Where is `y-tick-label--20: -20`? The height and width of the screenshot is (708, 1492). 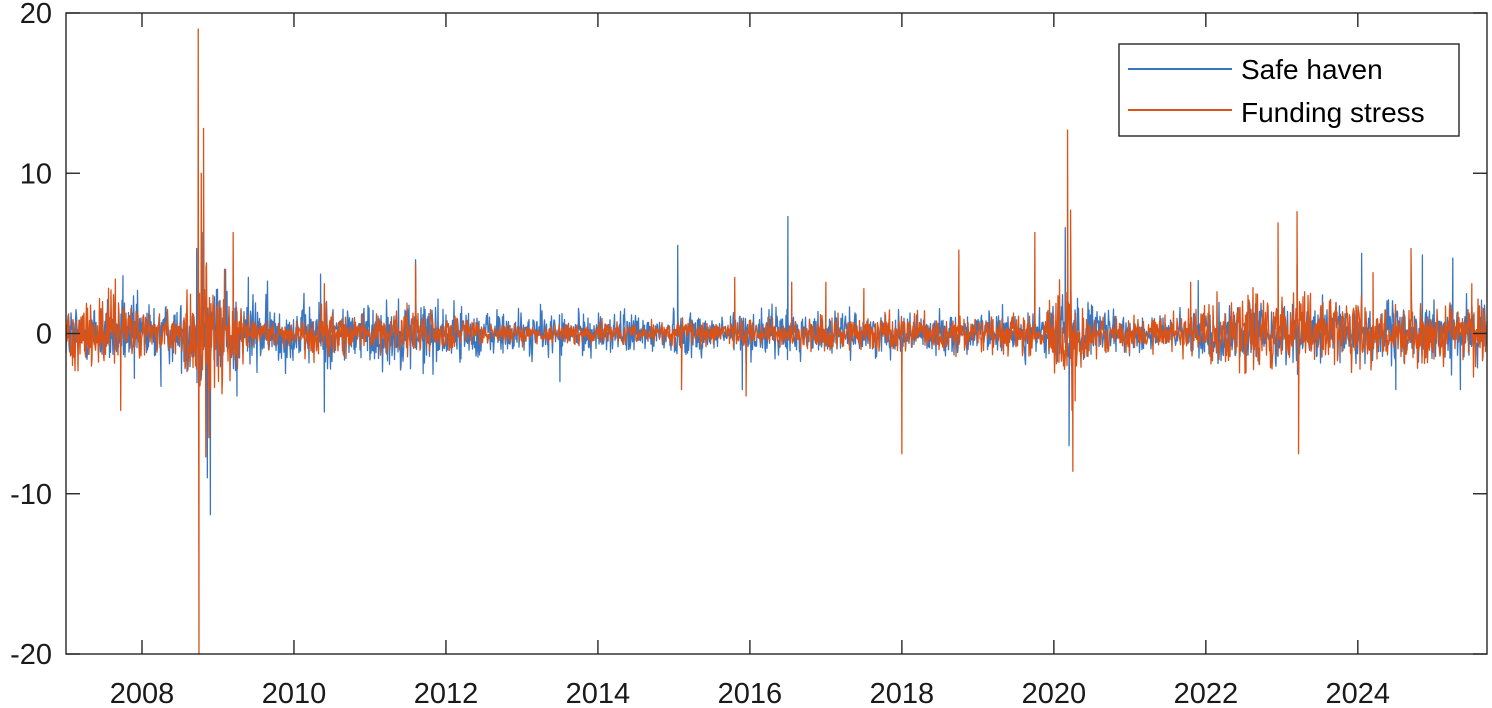 y-tick-label--20: -20 is located at coordinates (31, 655).